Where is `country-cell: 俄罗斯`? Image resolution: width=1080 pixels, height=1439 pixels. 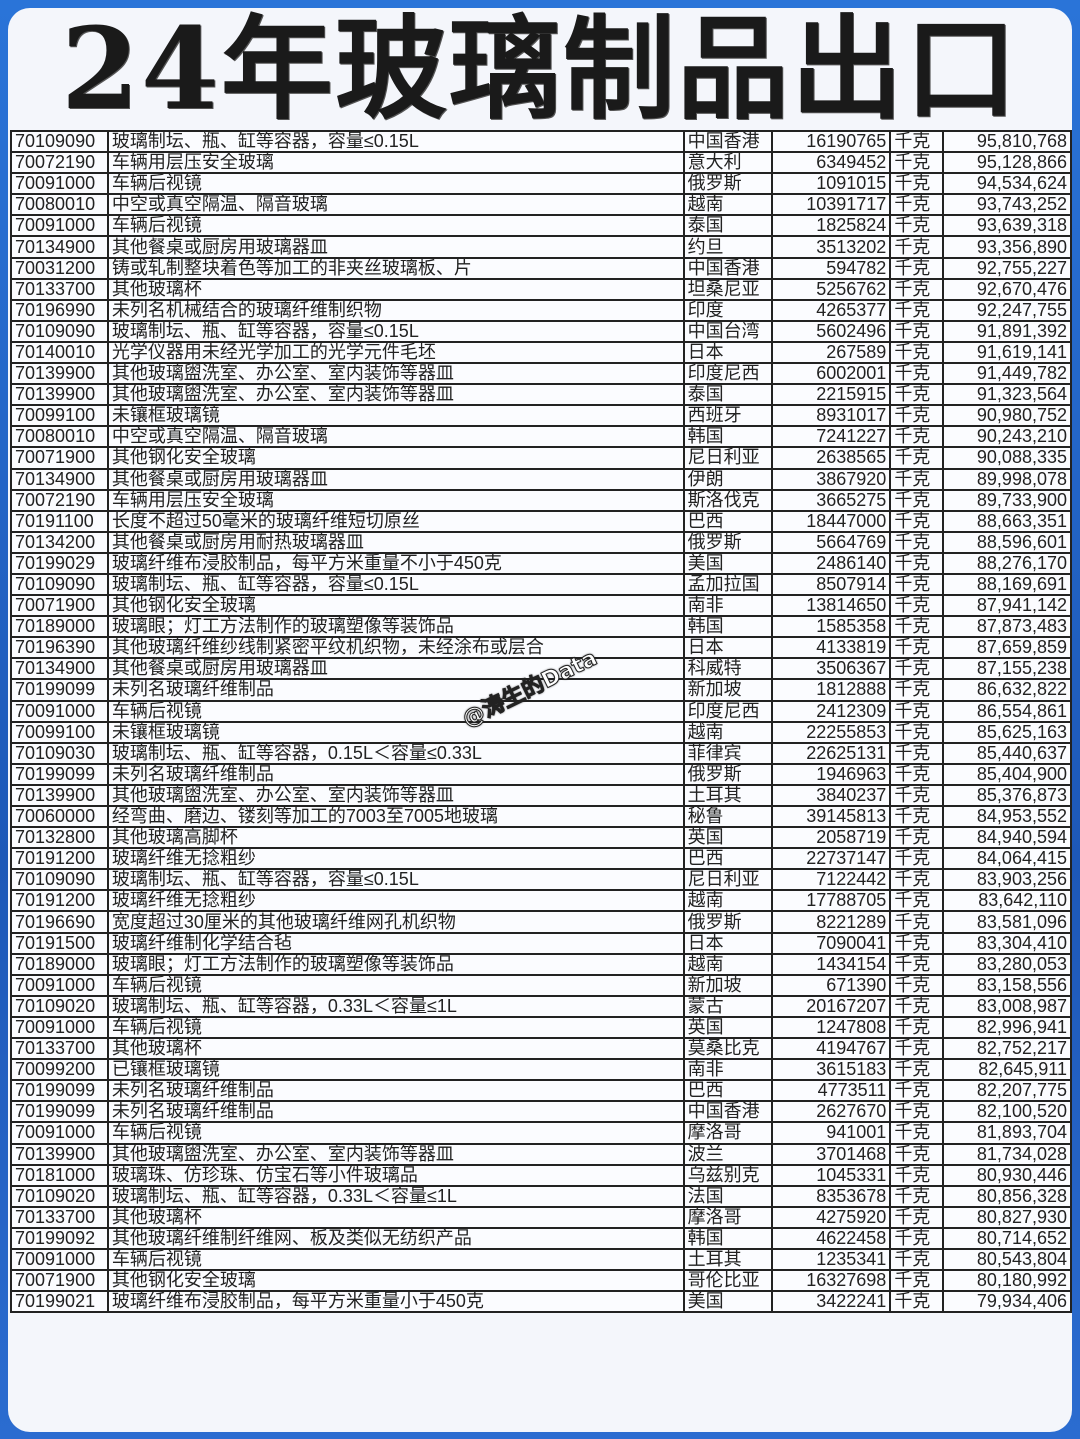
country-cell: 俄罗斯 is located at coordinates (727, 922).